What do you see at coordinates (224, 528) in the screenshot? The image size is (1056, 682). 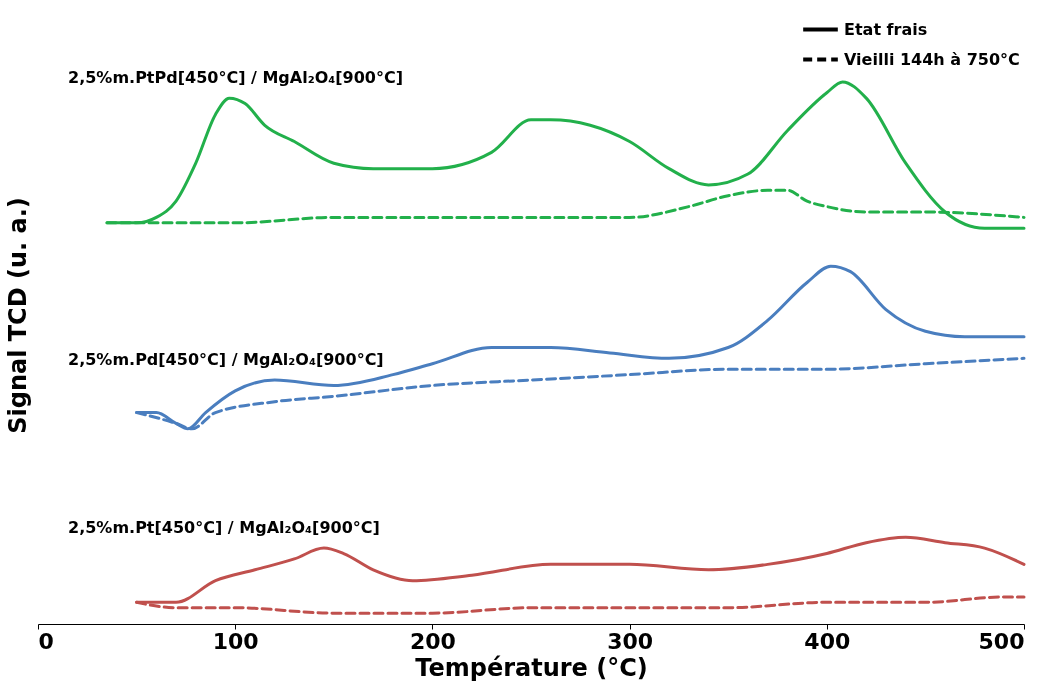 I see `annotation: 2,5%m.Pt[450°C] / MgAl₂O₄[900°C]` at bounding box center [224, 528].